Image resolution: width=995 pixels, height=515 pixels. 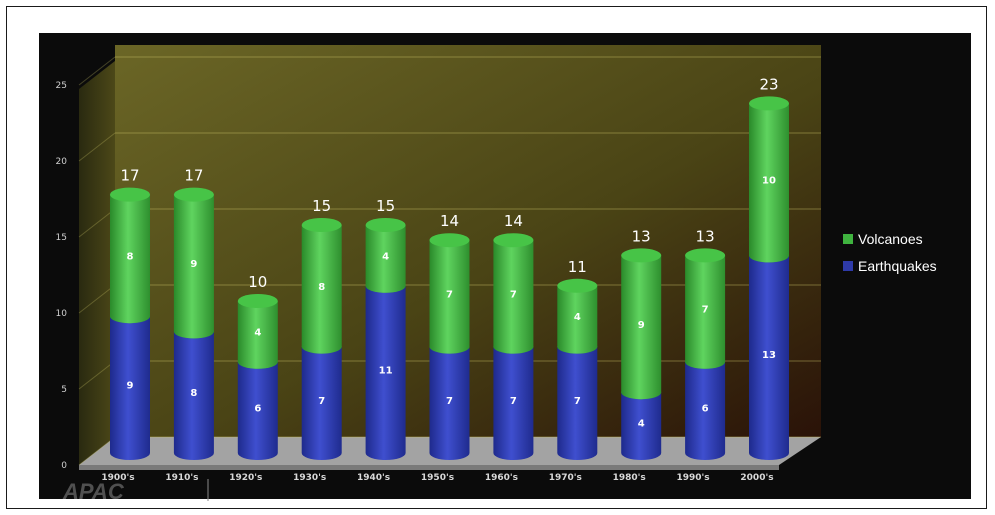 I want to click on legend-swatch-volcanoes, so click(x=848, y=239).